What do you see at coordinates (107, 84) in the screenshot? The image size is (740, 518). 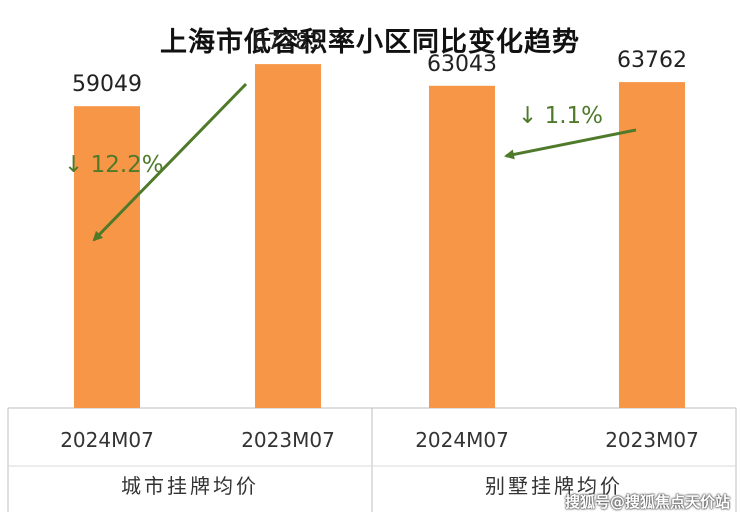 I see `data-label: 59049` at bounding box center [107, 84].